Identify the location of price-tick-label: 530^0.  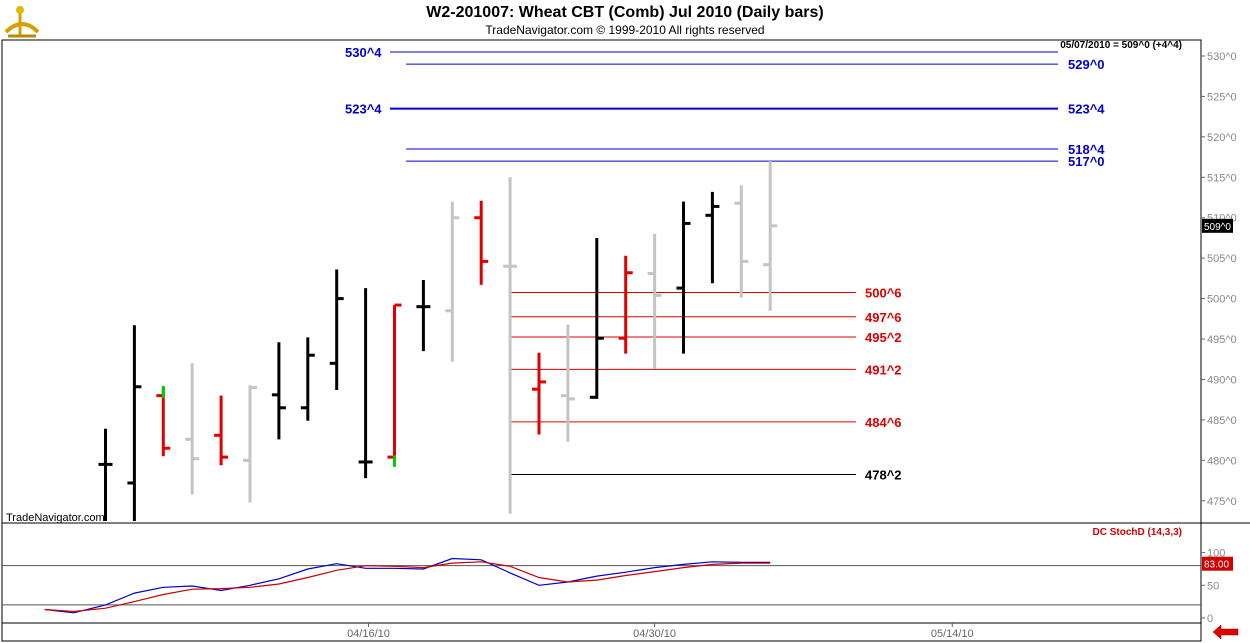
(1222, 57).